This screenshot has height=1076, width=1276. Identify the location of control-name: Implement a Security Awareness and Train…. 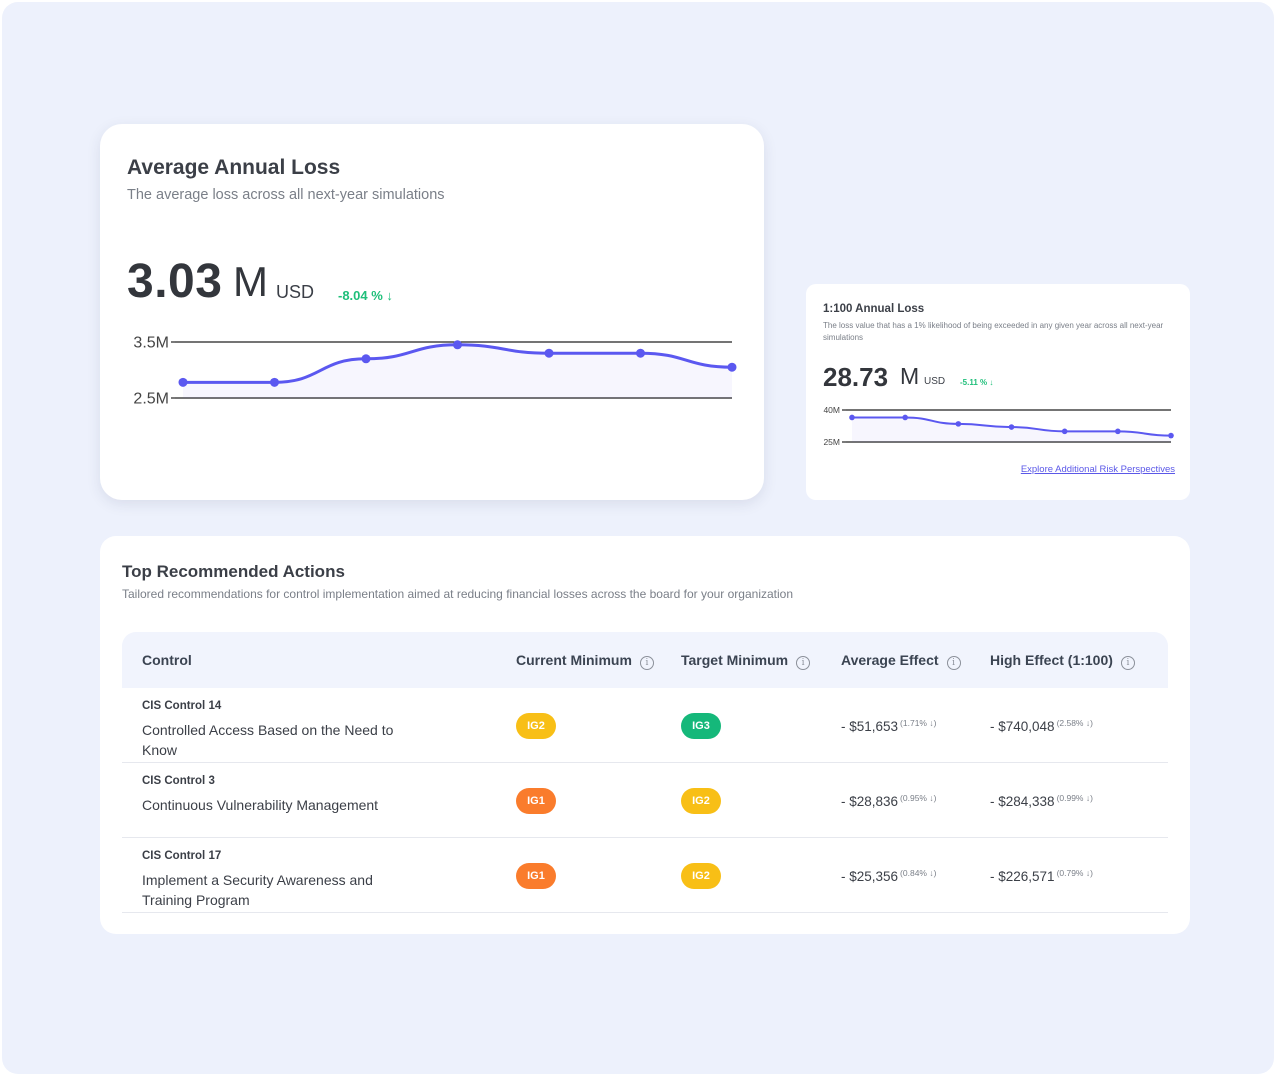
(257, 890).